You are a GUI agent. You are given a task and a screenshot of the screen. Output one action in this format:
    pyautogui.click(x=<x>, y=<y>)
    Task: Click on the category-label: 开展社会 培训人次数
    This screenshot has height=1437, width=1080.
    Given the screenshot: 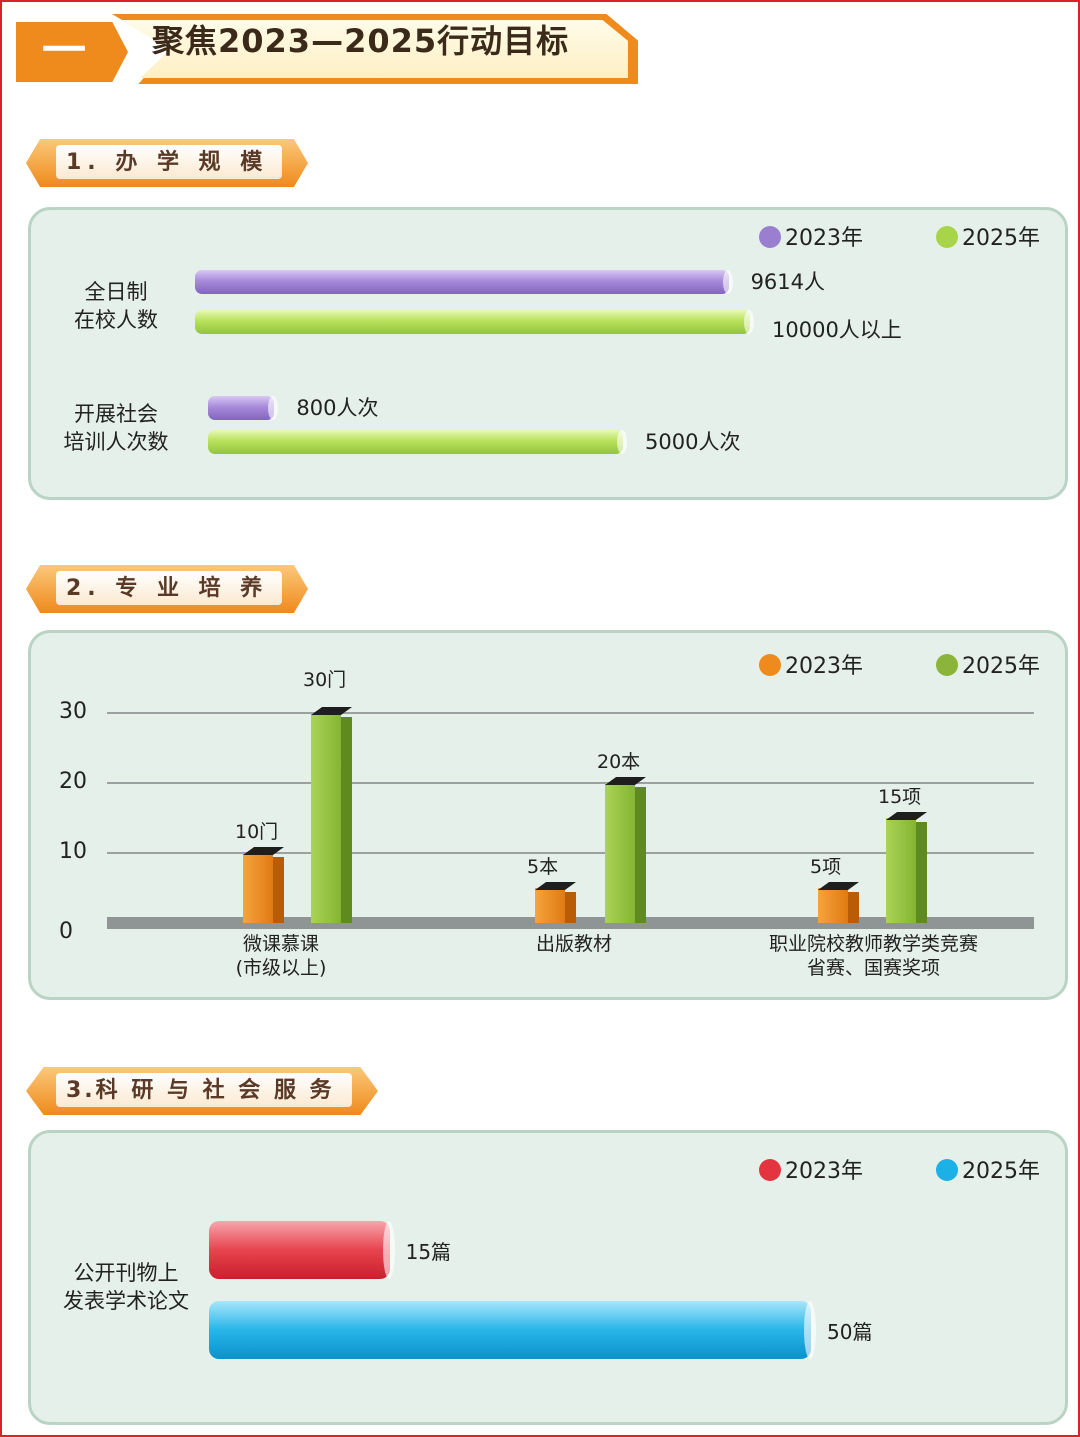 What is the action you would take?
    pyautogui.click(x=116, y=428)
    